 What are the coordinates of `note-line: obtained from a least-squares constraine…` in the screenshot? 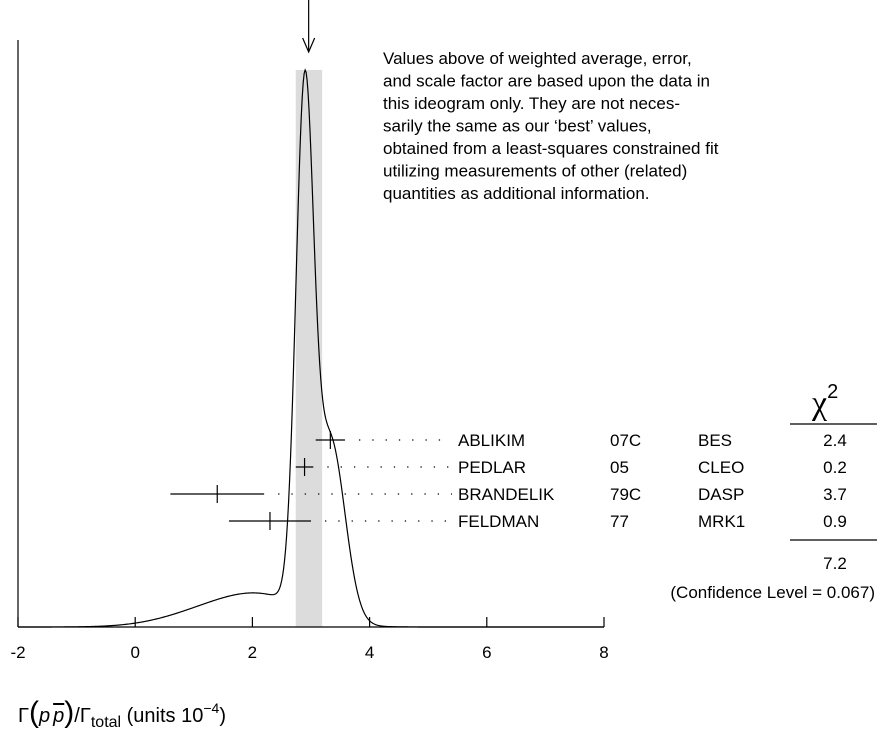 It's located at (551, 148).